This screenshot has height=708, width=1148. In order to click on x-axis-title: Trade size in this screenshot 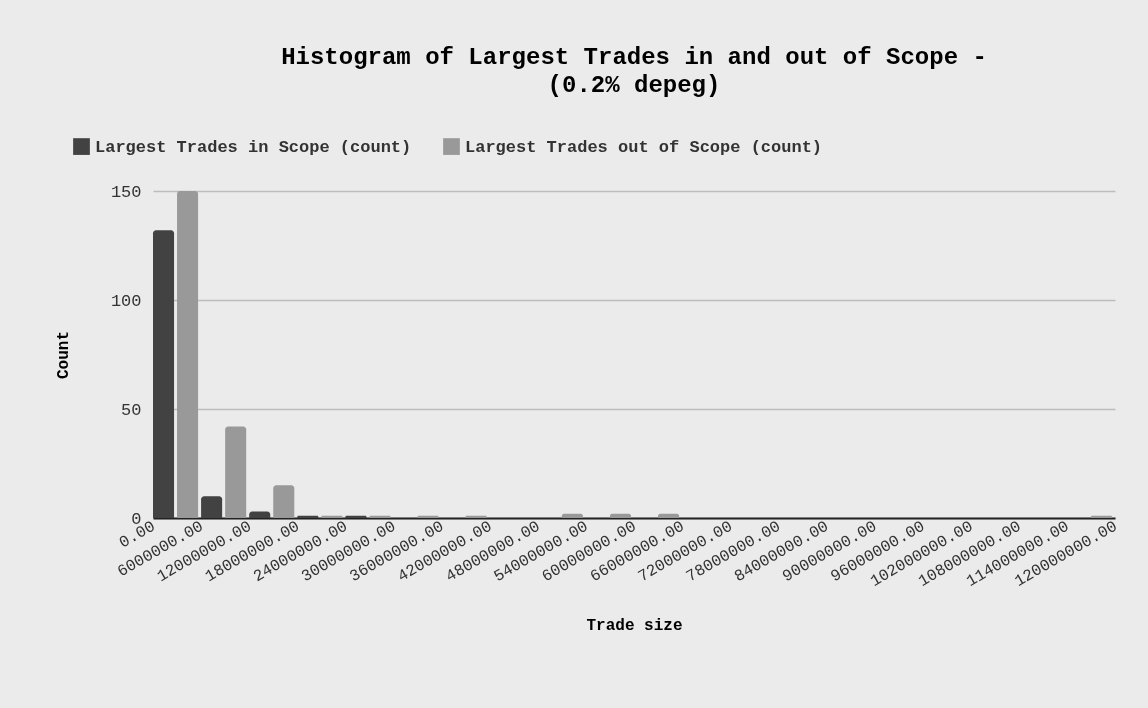, I will do `click(634, 626)`.